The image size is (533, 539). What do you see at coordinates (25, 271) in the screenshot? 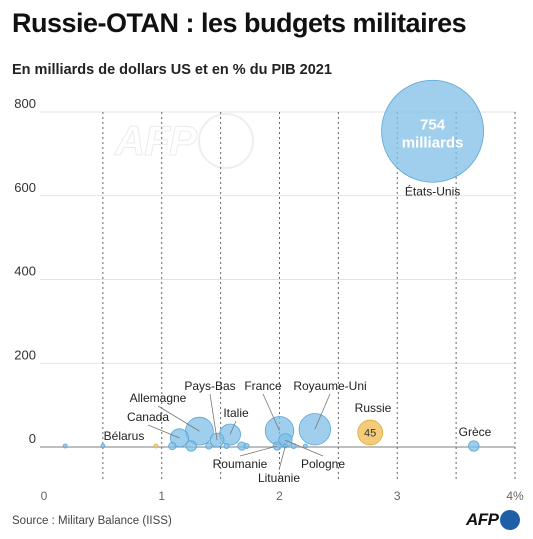
I see `y-tick-label: 400` at bounding box center [25, 271].